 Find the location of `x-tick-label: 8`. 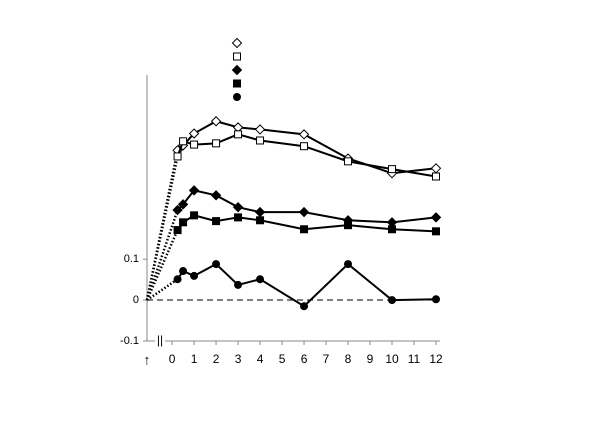

x-tick-label: 8 is located at coordinates (348, 359).